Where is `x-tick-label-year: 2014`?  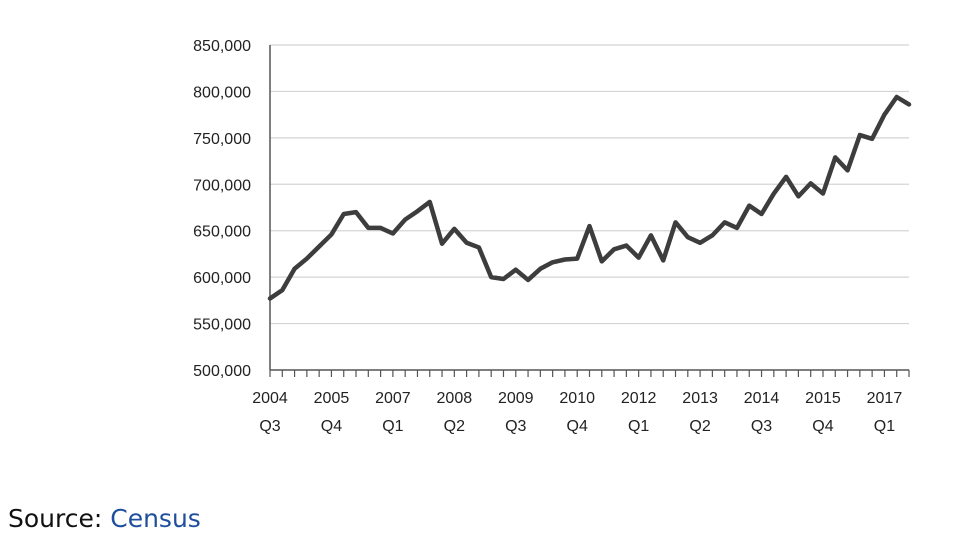 x-tick-label-year: 2014 is located at coordinates (762, 398).